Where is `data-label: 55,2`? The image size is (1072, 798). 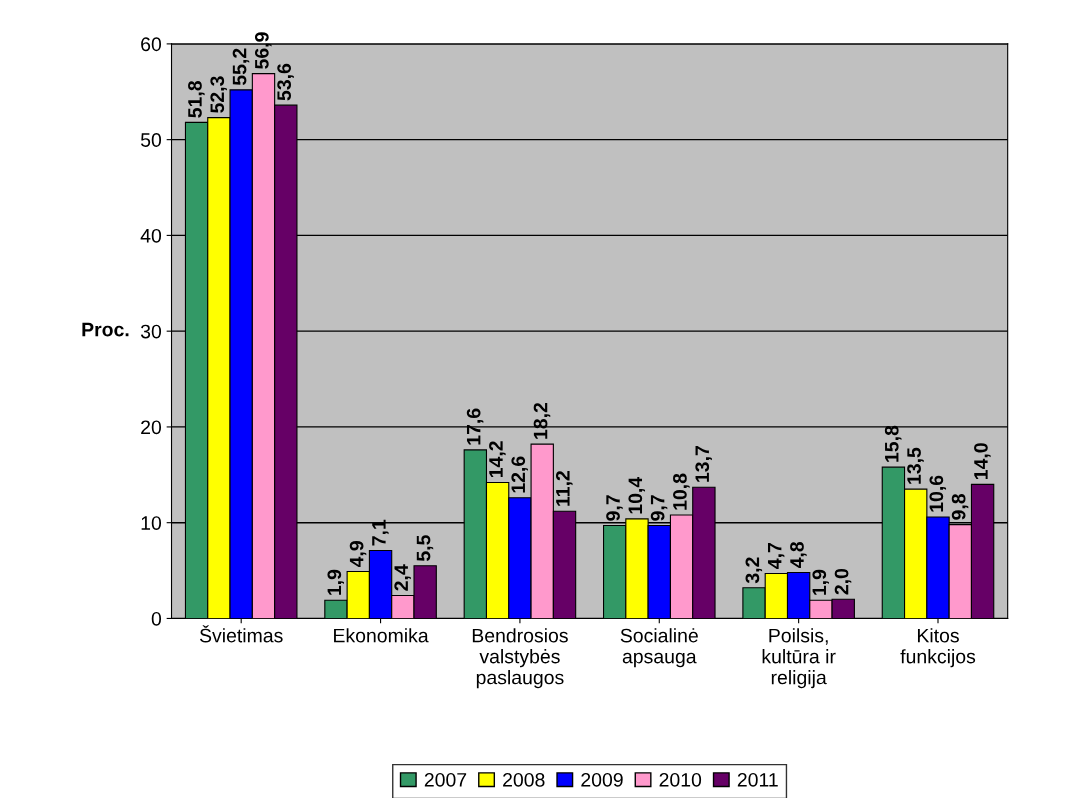 data-label: 55,2 is located at coordinates (241, 67).